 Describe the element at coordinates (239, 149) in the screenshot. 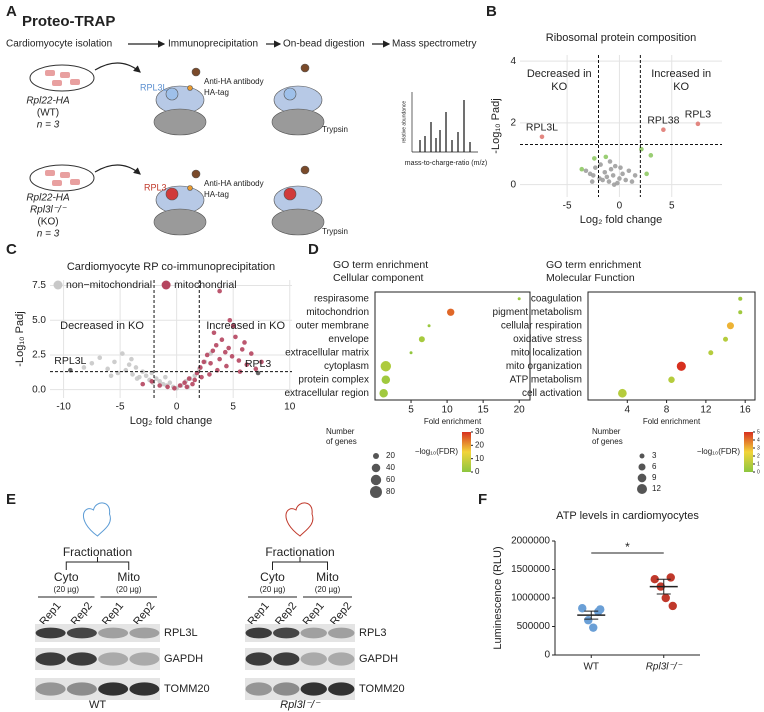

I see `ribosomes` at that location.